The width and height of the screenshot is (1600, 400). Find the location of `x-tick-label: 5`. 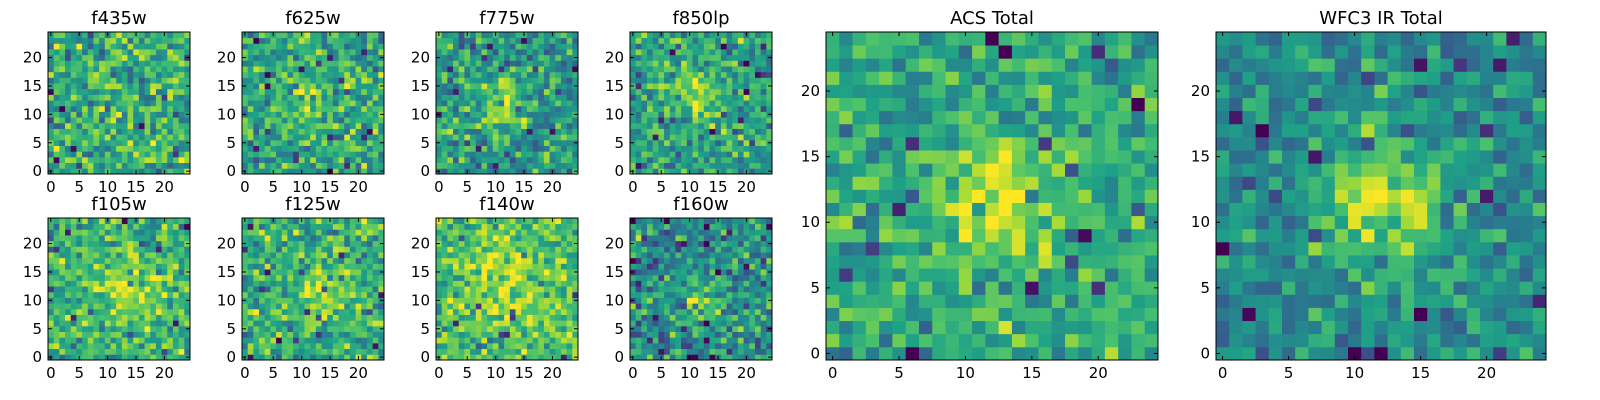

x-tick-label: 5 is located at coordinates (273, 373).